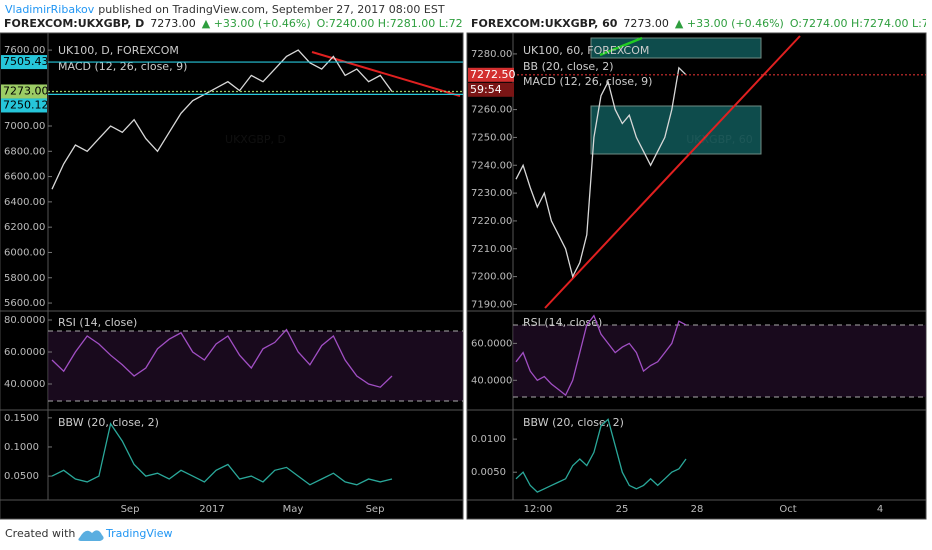  Describe the element at coordinates (138, 533) in the screenshot. I see `brand: TradingView` at that location.